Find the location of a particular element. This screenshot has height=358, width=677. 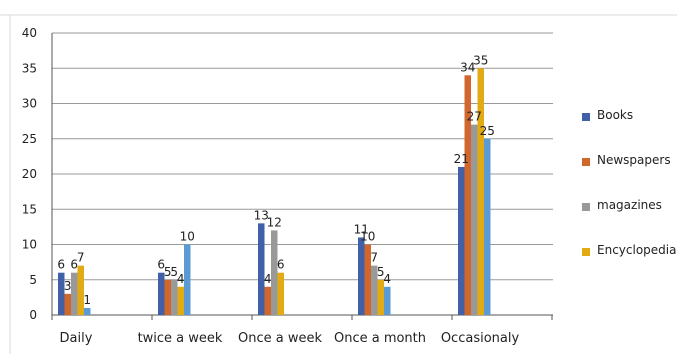

data-label: 35 is located at coordinates (480, 60).